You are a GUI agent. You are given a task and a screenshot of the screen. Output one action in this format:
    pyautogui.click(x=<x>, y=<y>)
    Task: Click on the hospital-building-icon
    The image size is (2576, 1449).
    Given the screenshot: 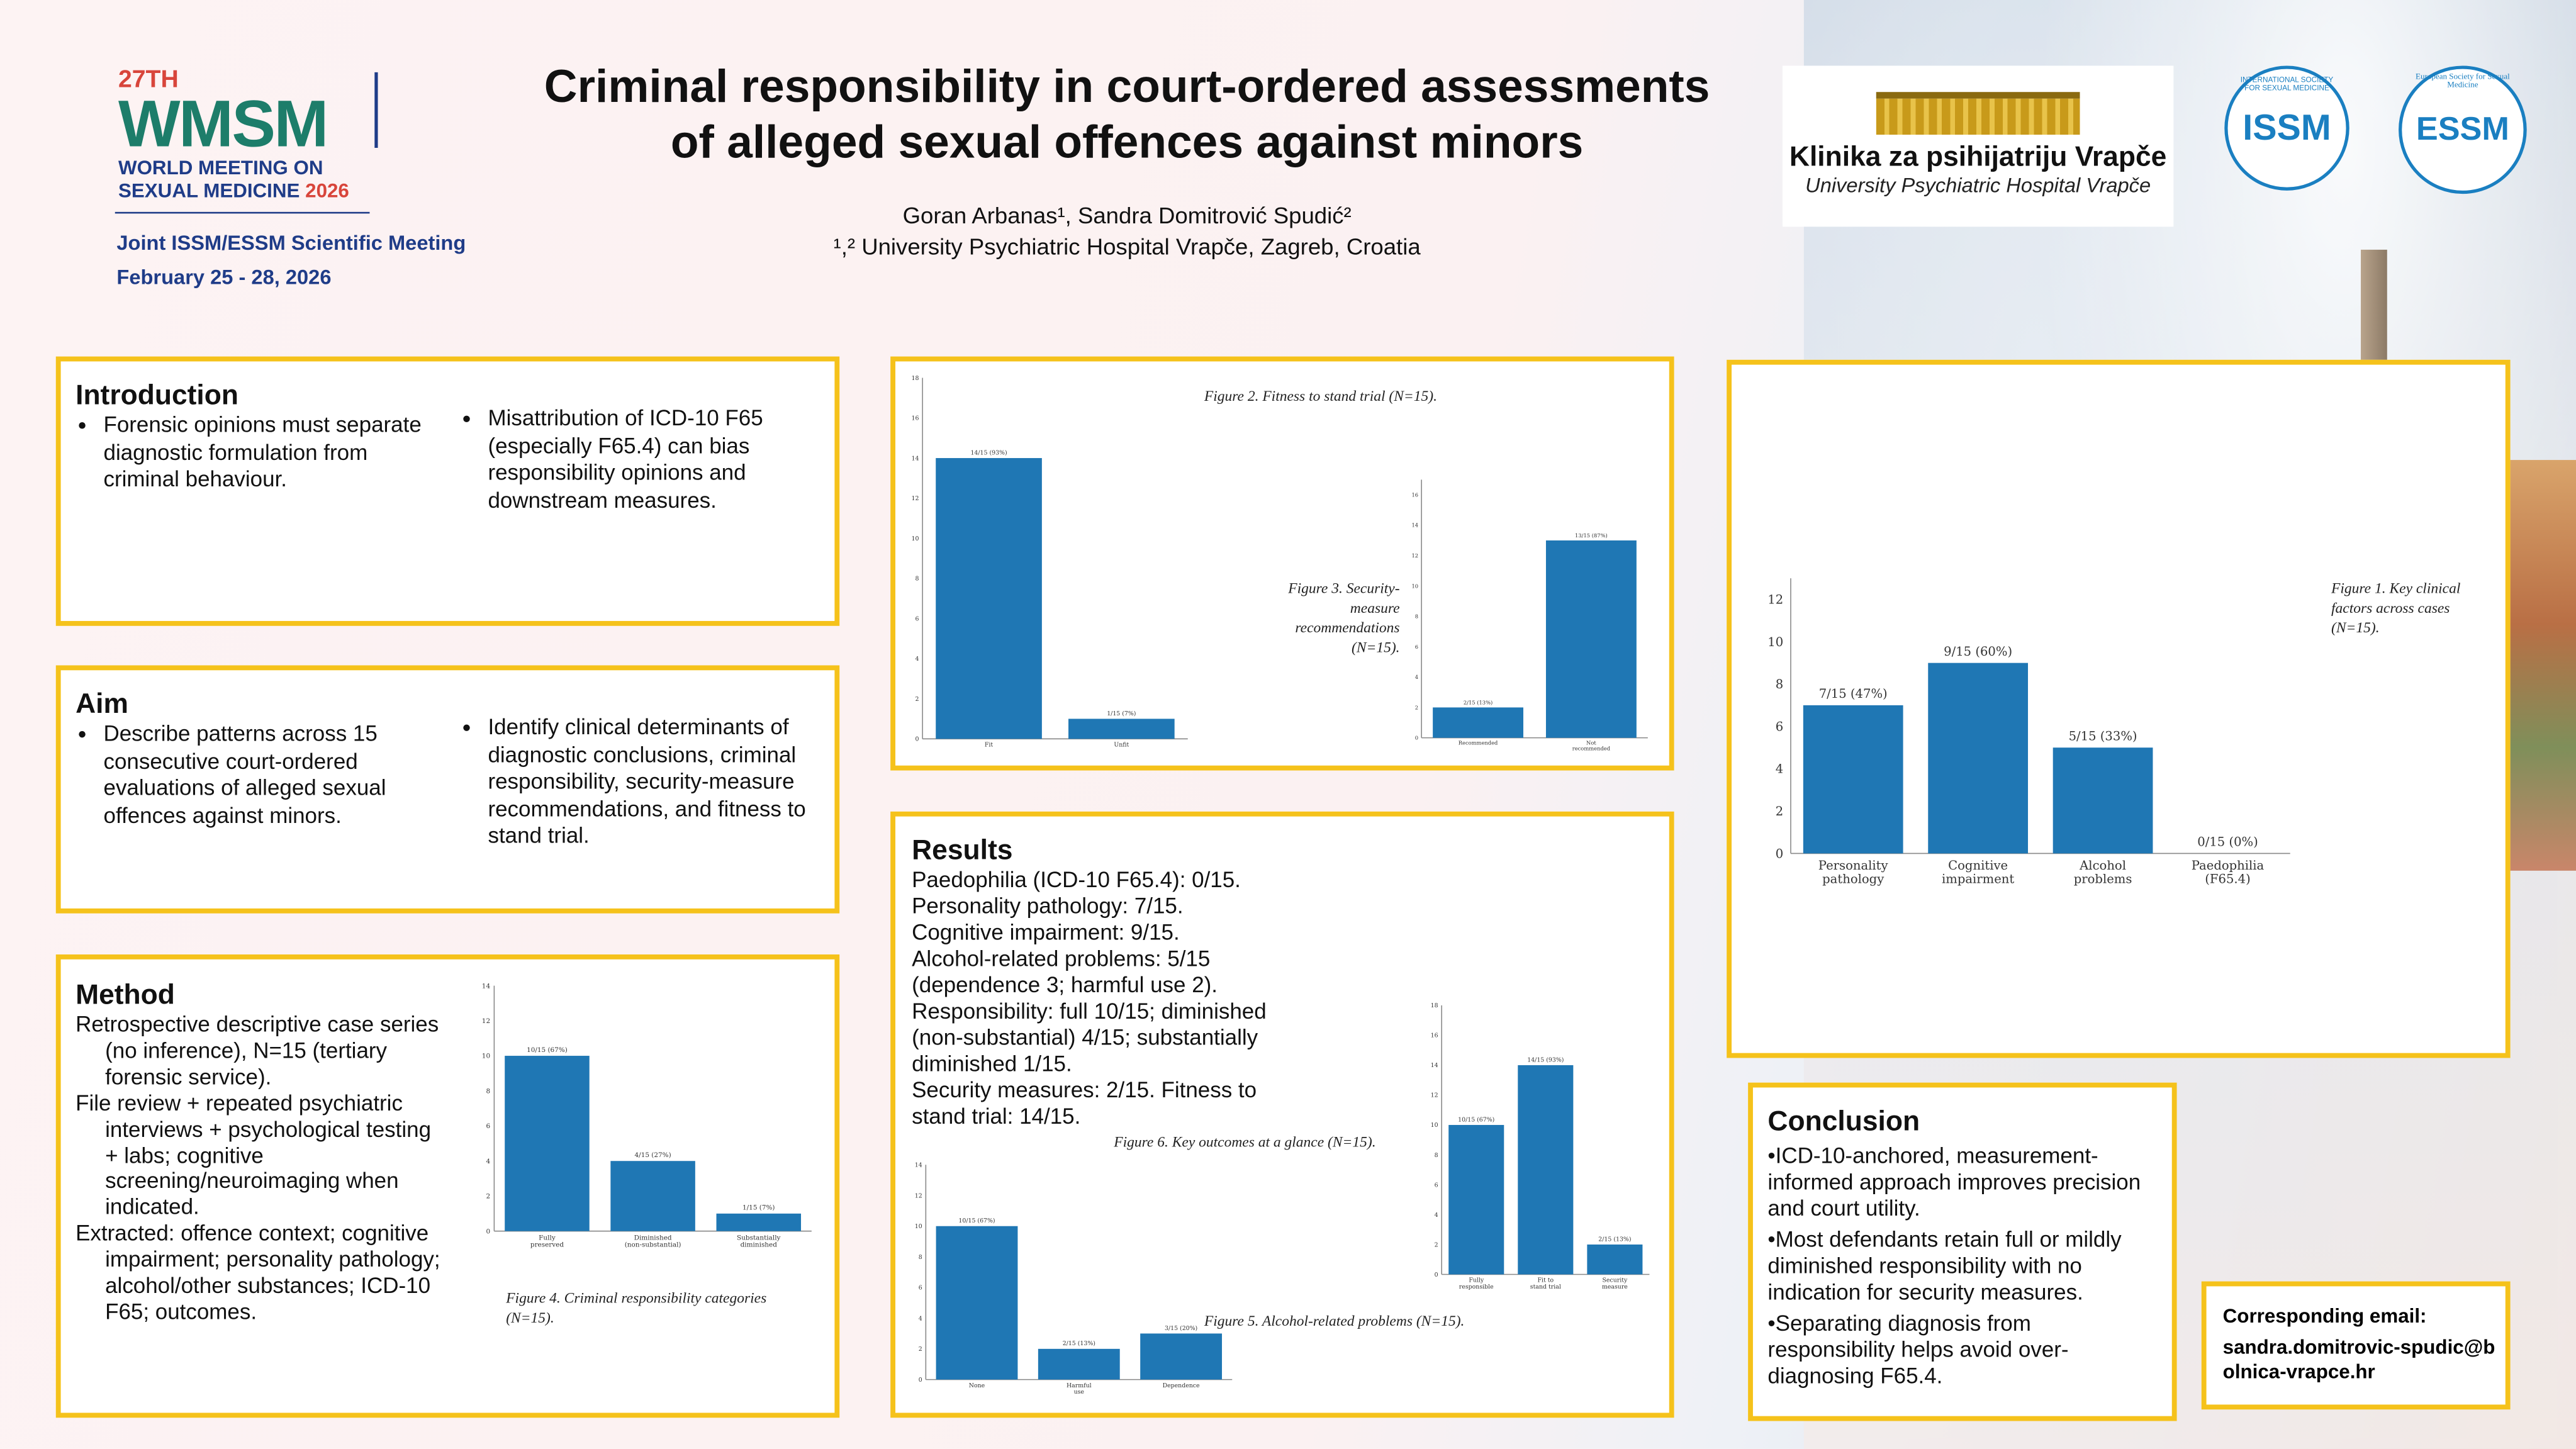 What is the action you would take?
    pyautogui.click(x=1978, y=113)
    